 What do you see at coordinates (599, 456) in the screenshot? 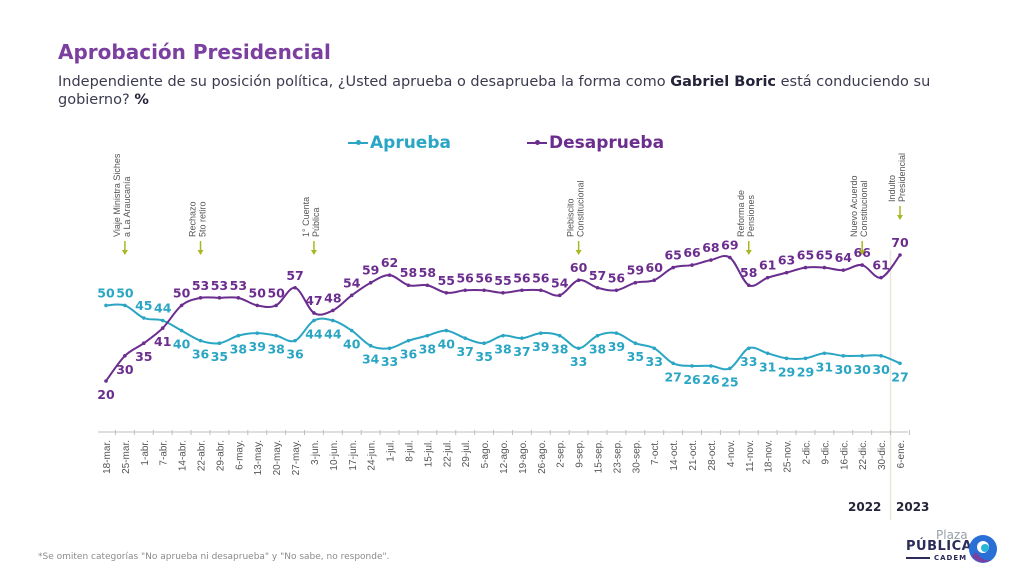
I see `x-tick-label: 15-sep.` at bounding box center [599, 456].